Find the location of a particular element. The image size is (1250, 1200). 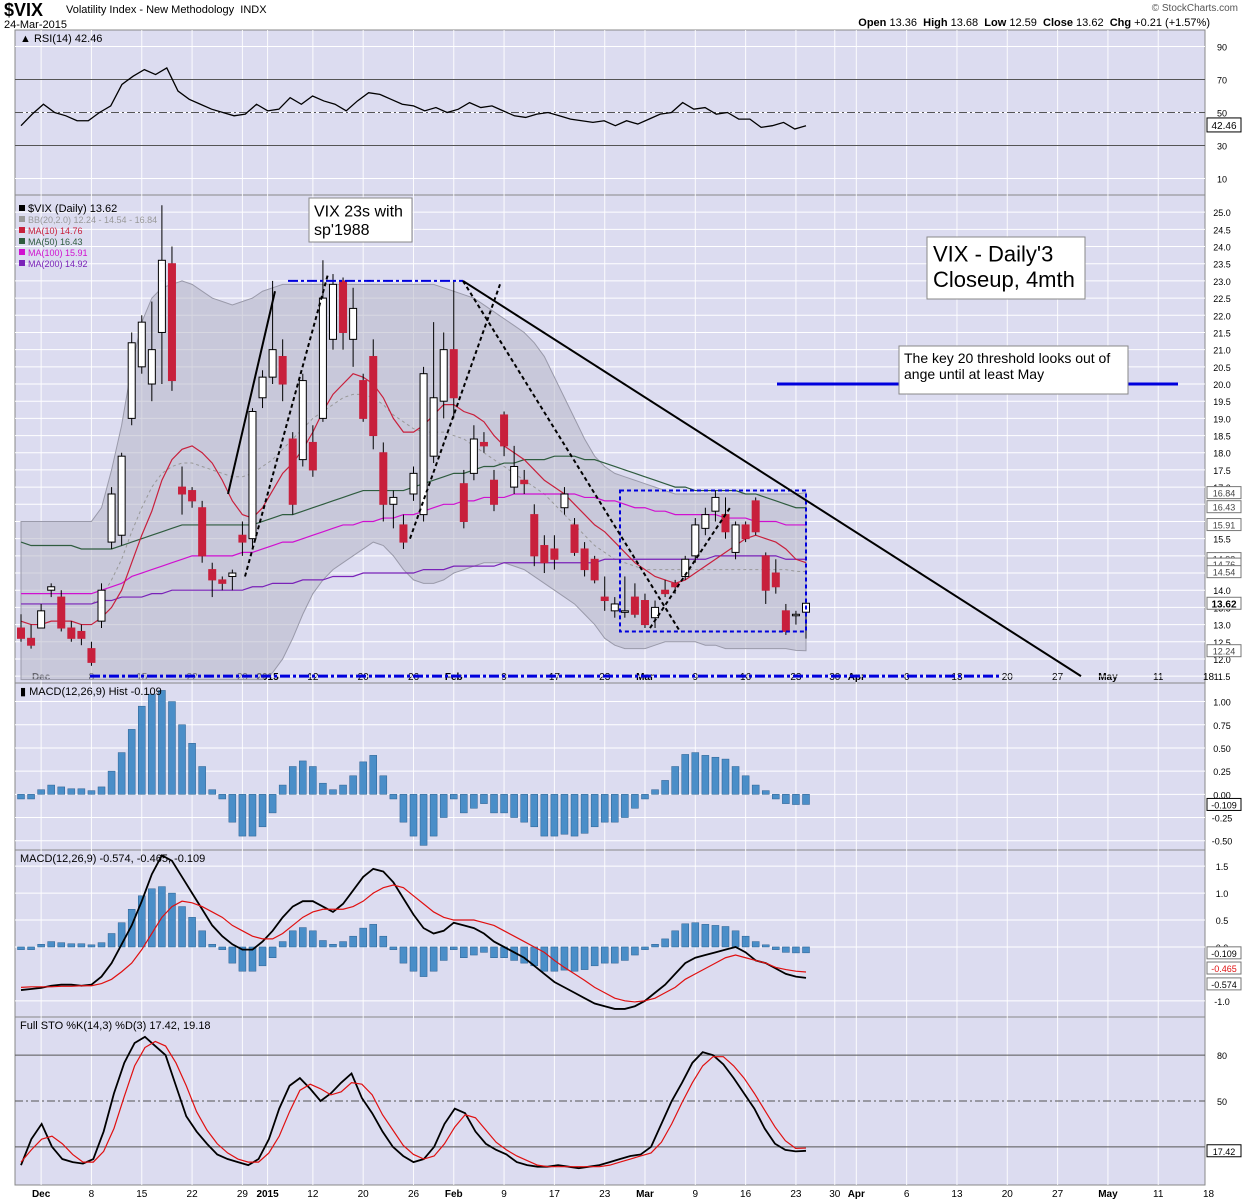

x-tick-label-bottom: 17 is located at coordinates (555, 1194).